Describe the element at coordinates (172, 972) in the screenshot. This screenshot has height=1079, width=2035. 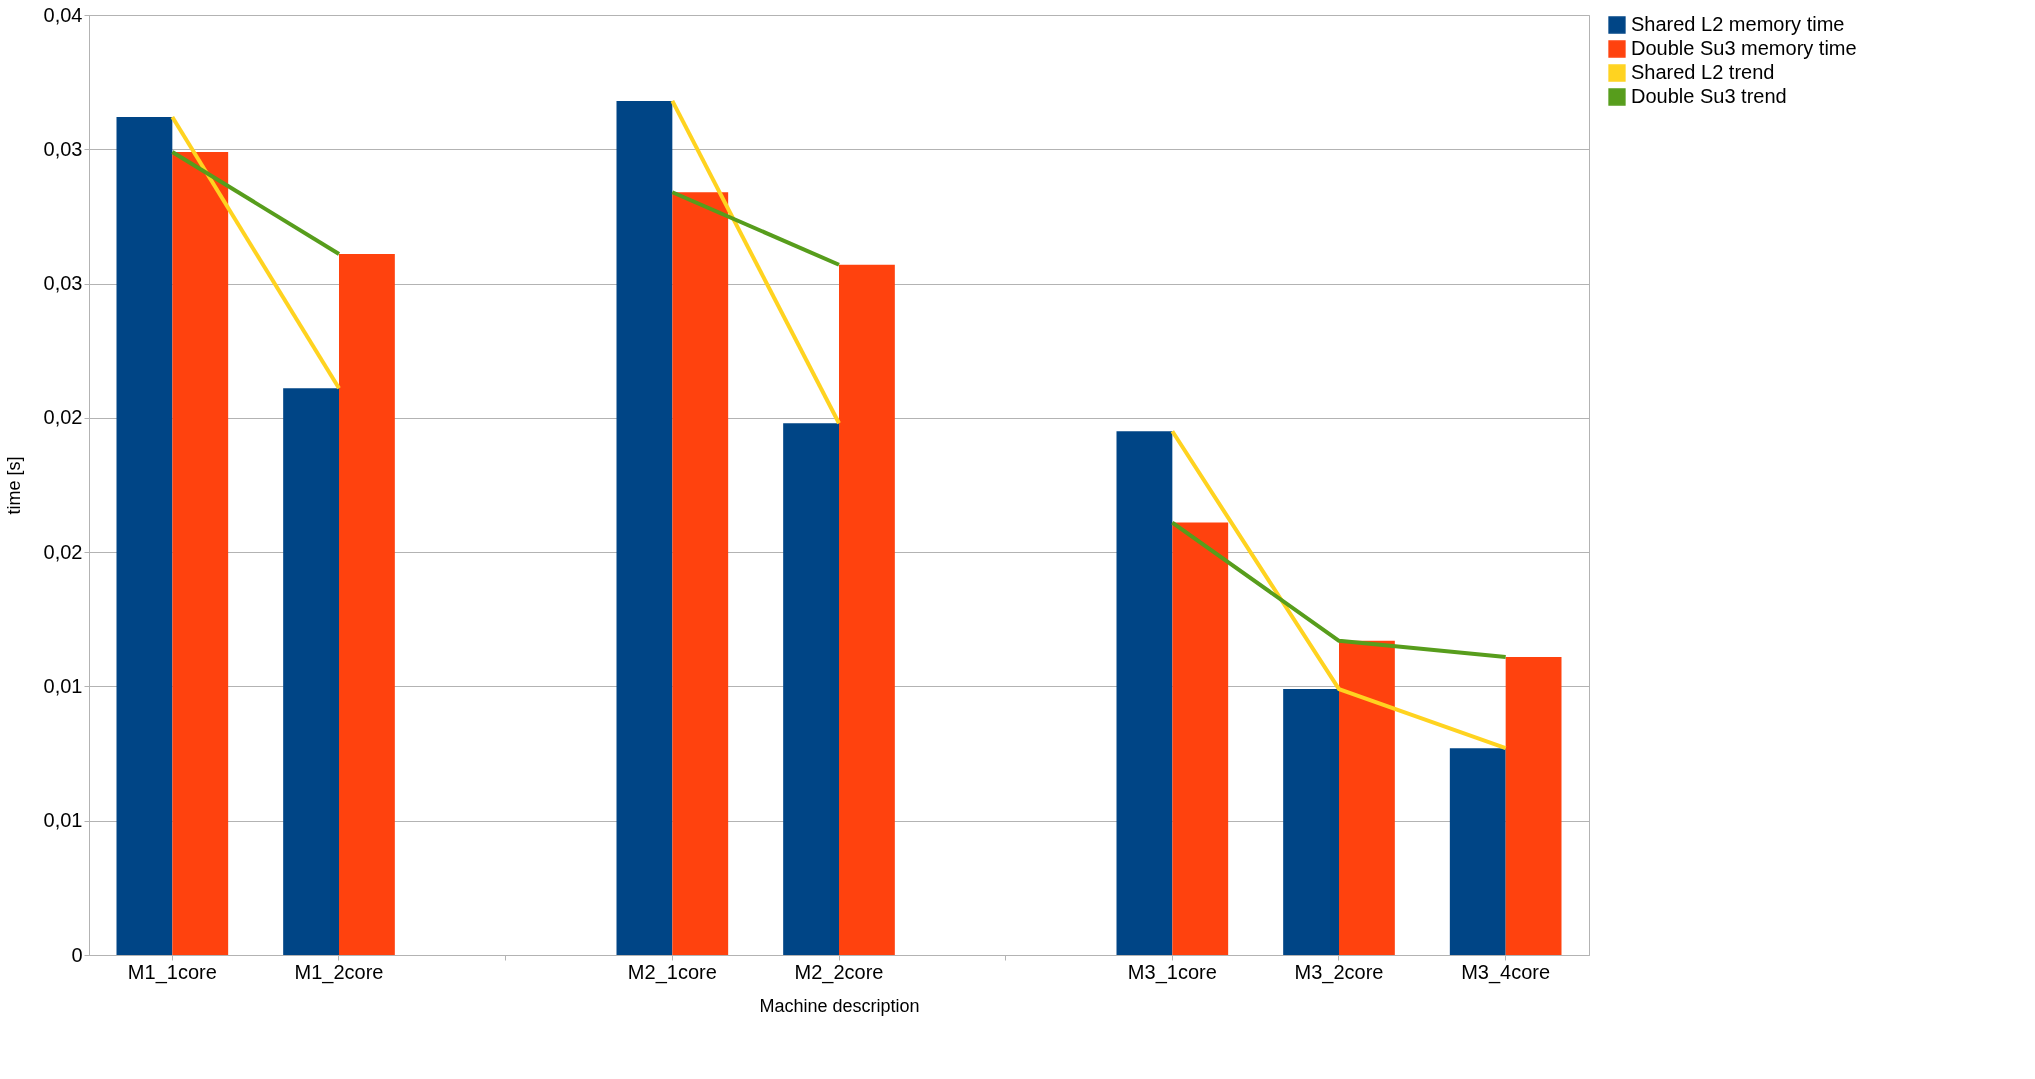
I see `x-tick-label: M1_1core` at that location.